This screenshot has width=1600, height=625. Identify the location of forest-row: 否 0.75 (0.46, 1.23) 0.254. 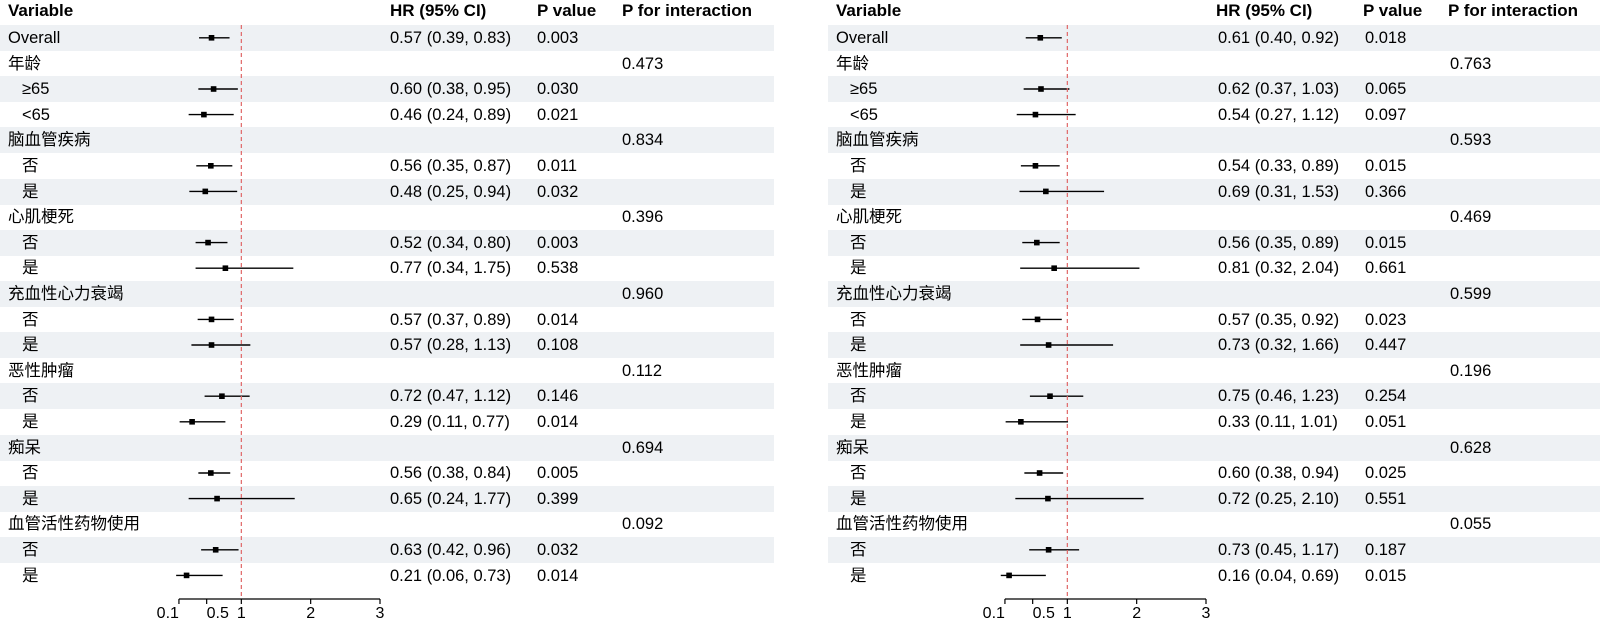
(1214, 396).